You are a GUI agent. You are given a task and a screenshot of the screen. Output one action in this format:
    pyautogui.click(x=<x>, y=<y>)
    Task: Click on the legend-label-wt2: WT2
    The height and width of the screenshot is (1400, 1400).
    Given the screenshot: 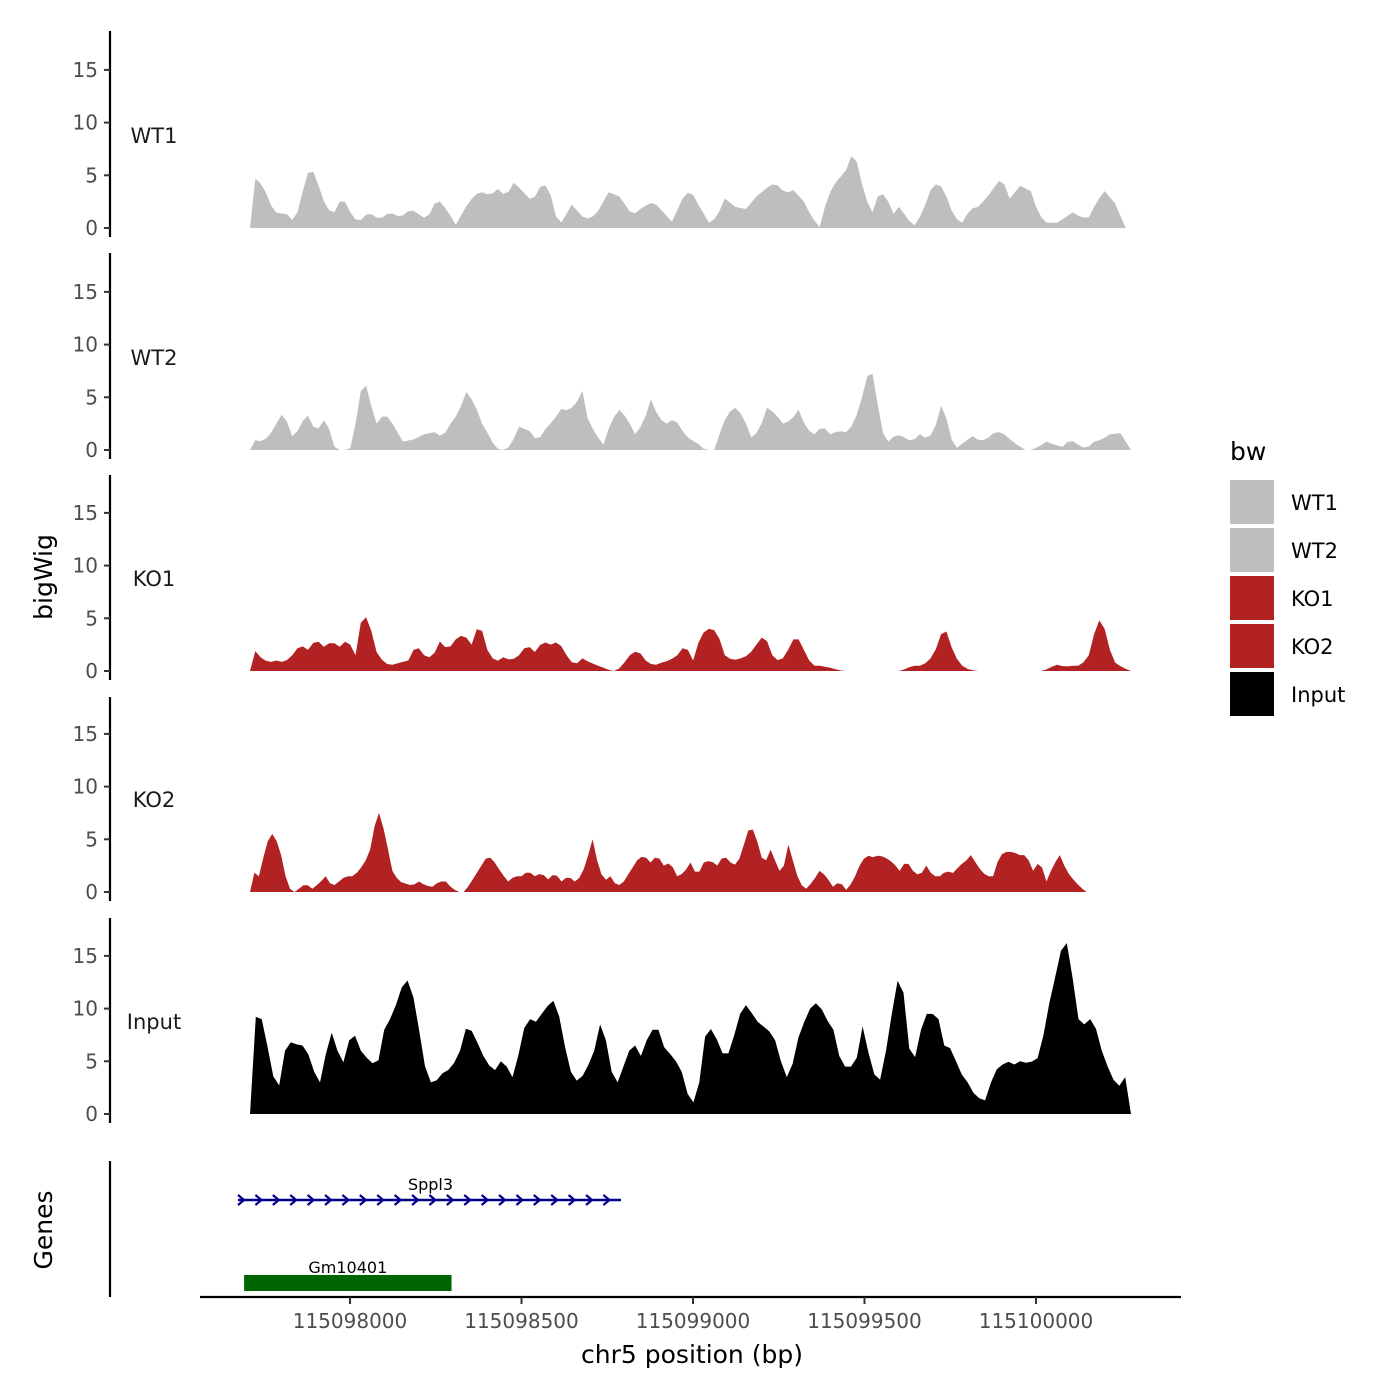 What is the action you would take?
    pyautogui.click(x=1314, y=551)
    